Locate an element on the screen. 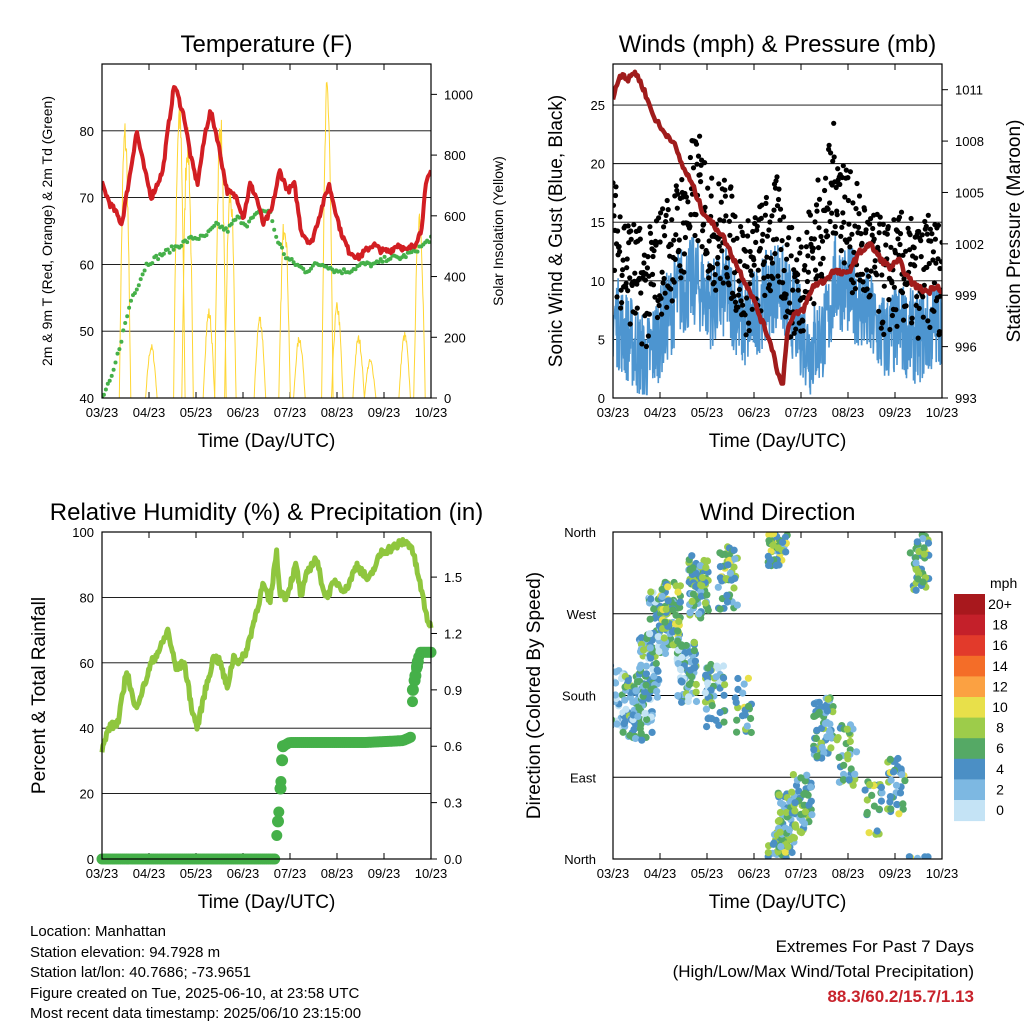 The width and height of the screenshot is (1024, 1025). location-text: Location: Manhattan is located at coordinates (98, 931).